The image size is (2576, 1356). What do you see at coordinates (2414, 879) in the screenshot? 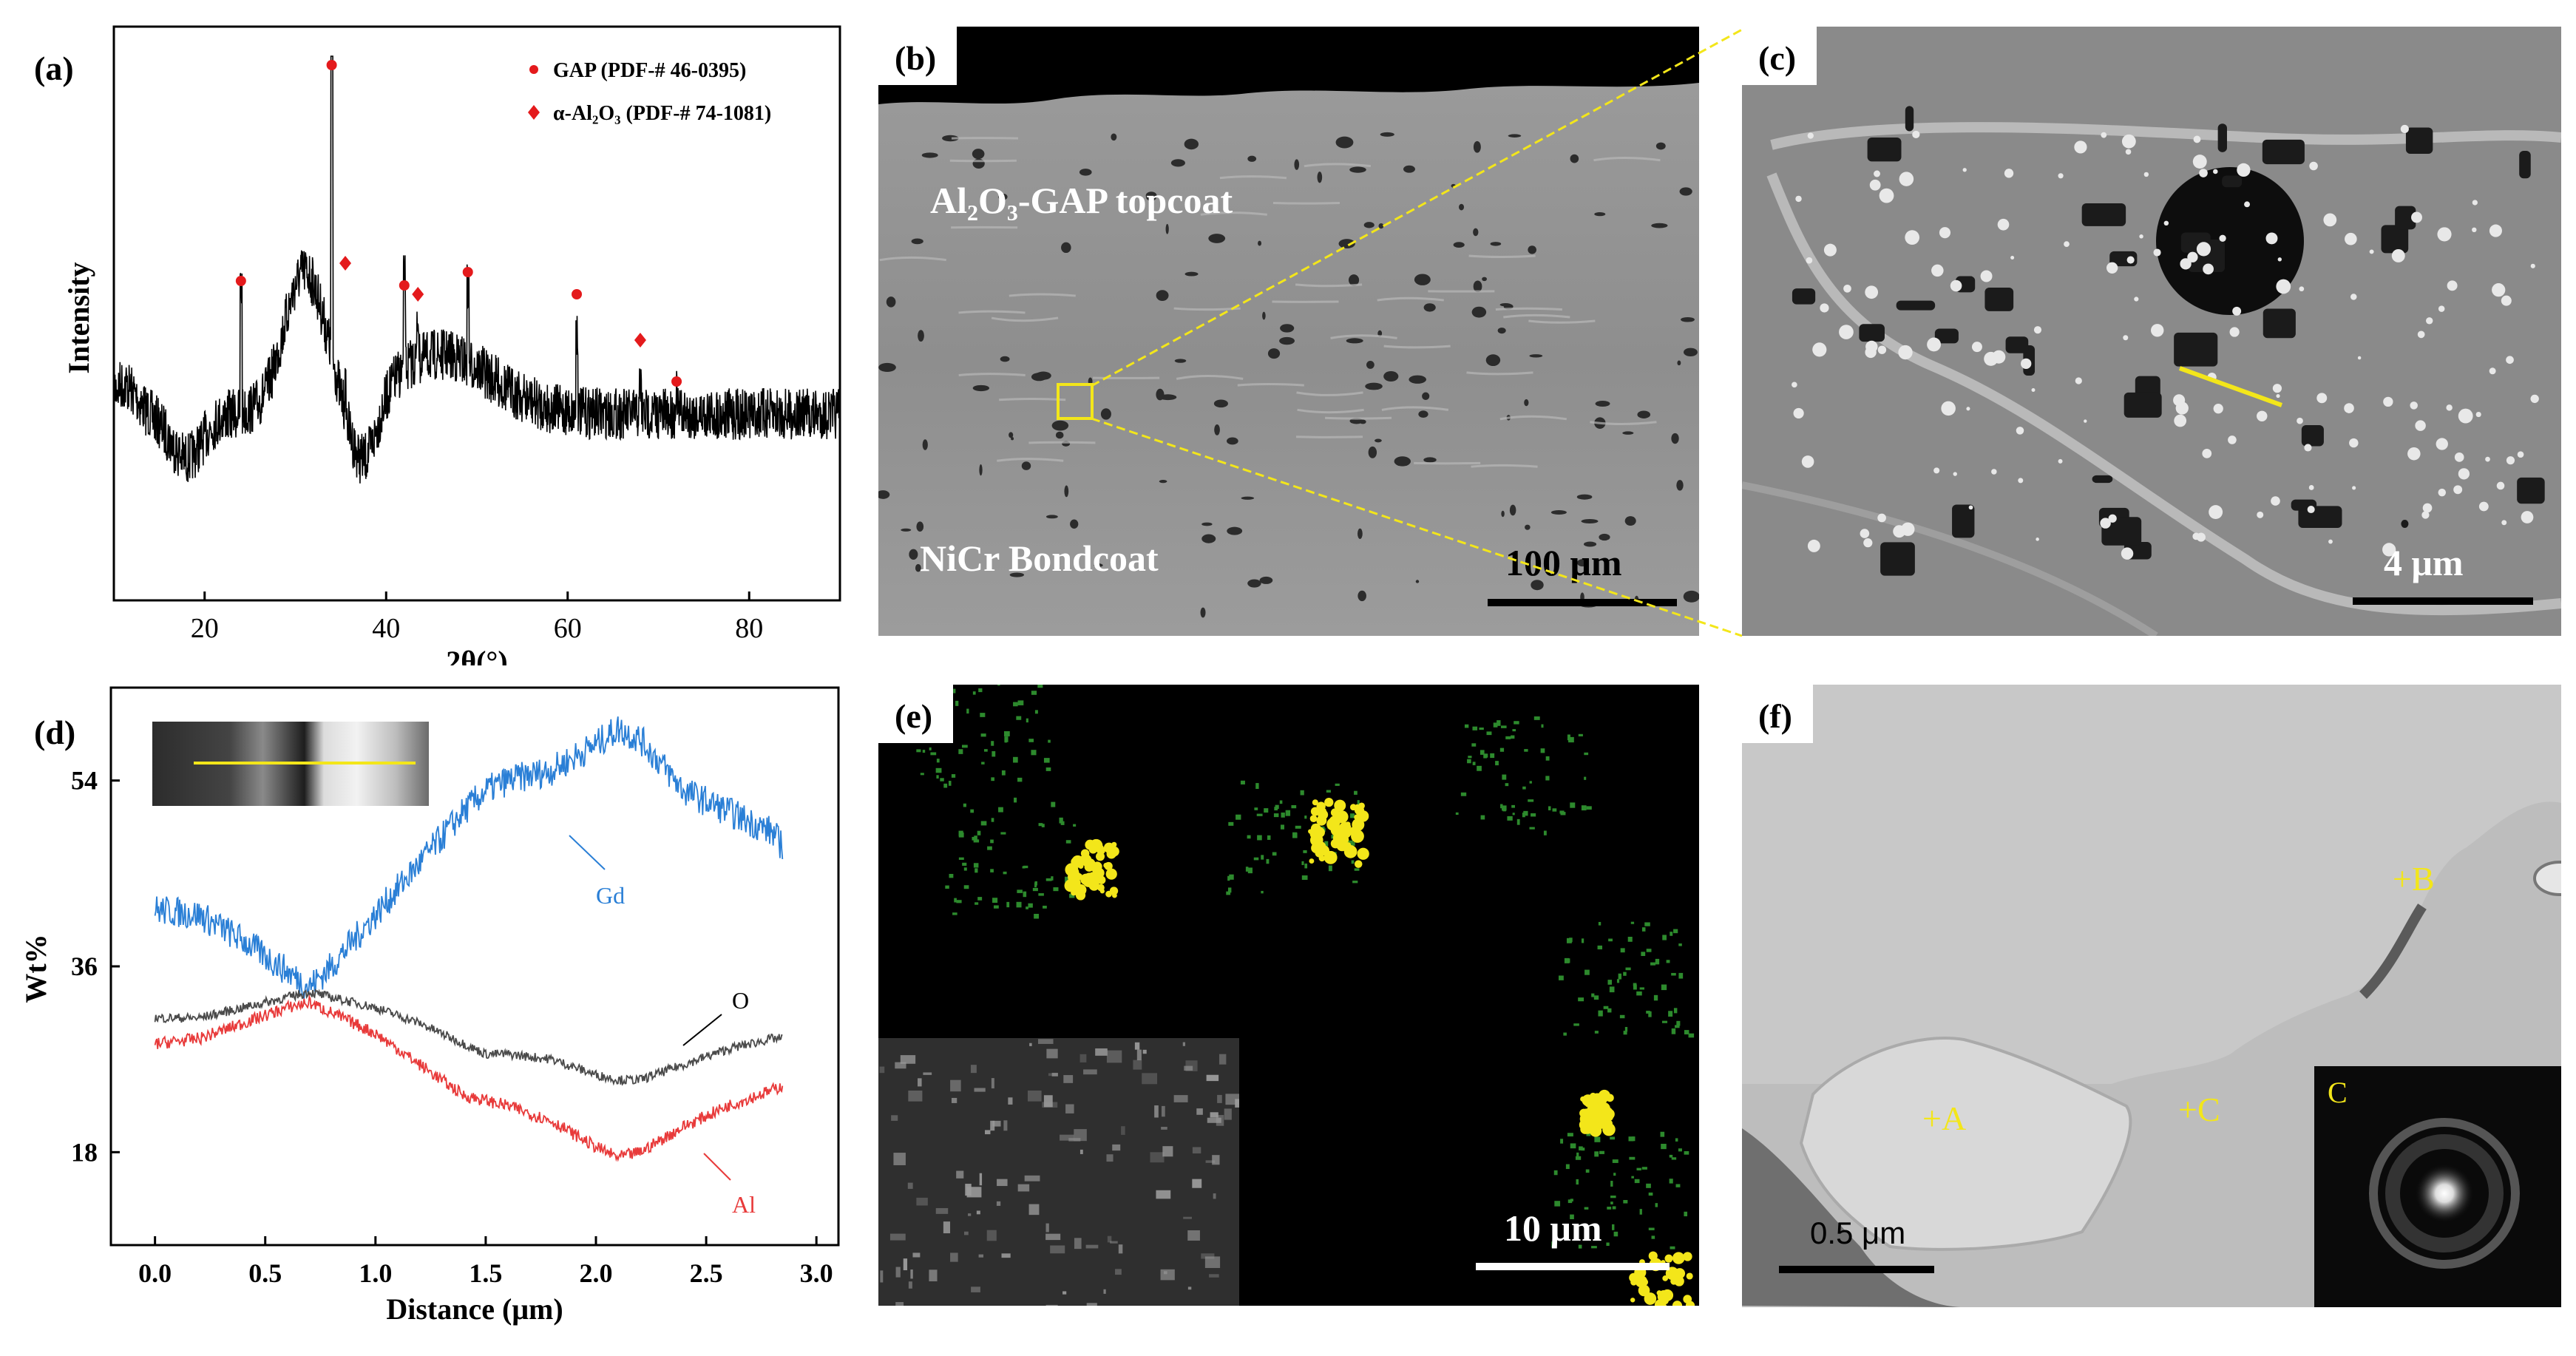
I see `point-b-label: +B` at bounding box center [2414, 879].